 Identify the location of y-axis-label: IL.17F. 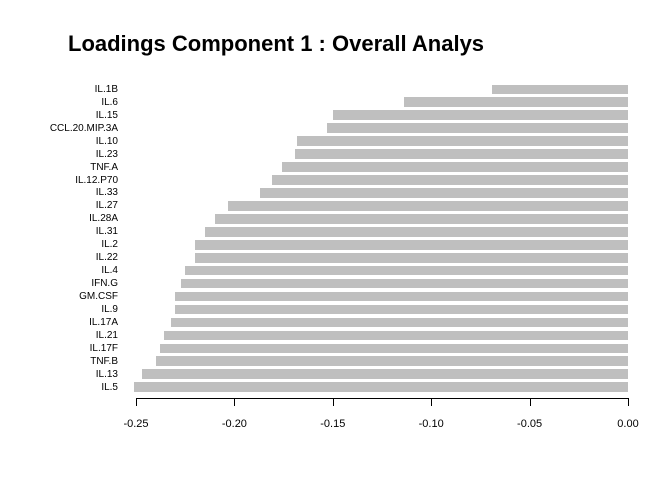
(103, 348).